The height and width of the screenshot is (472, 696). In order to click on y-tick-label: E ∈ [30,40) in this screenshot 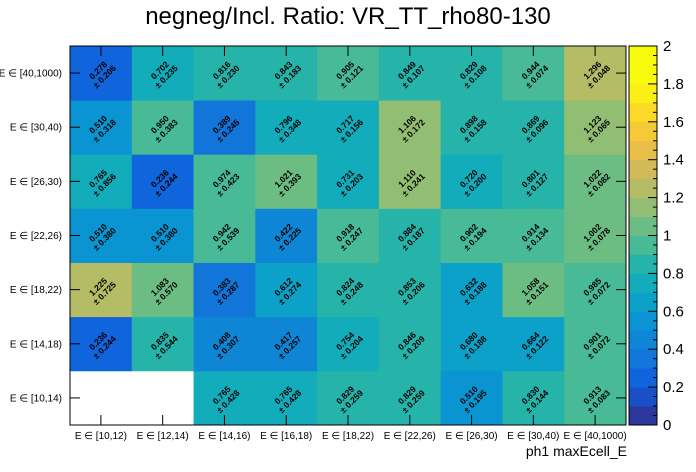, I will do `click(36, 128)`.